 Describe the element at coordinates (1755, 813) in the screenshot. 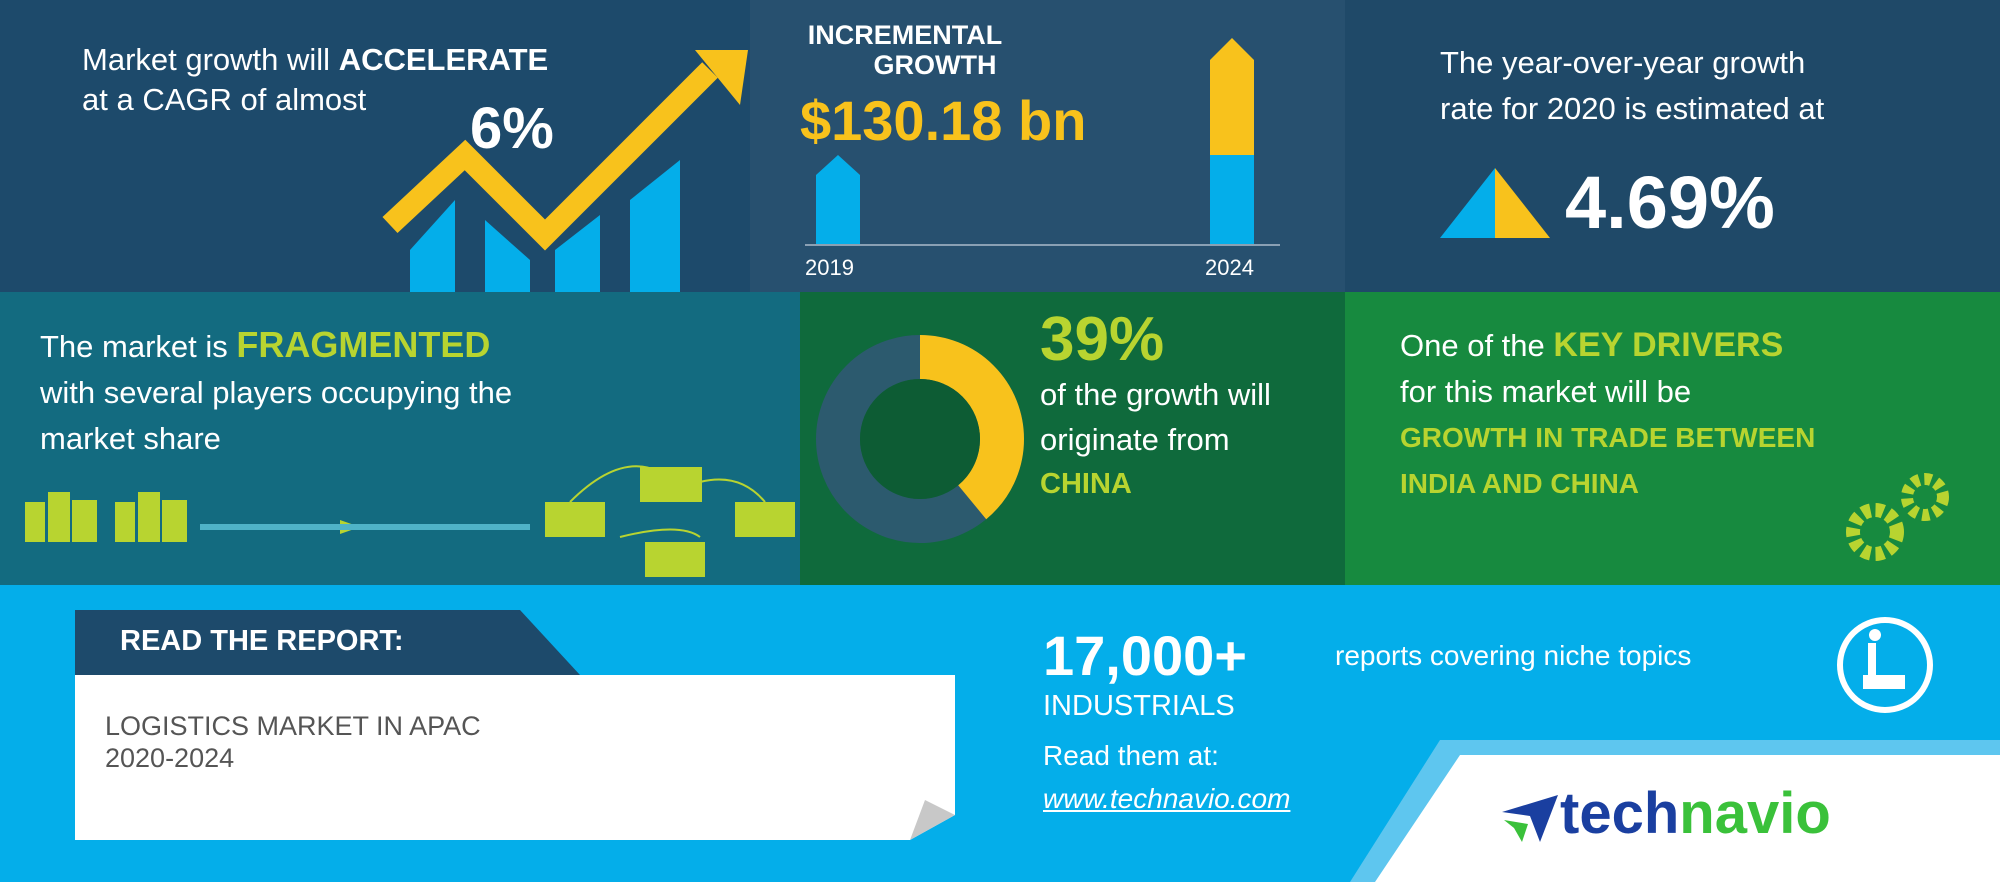

I see `logo-text-2: navio` at that location.